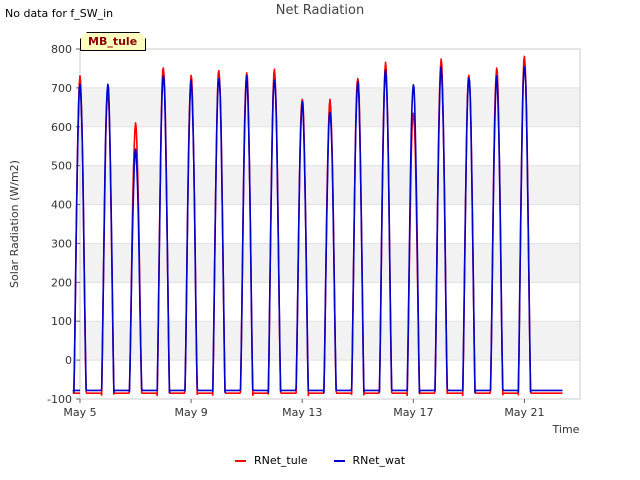 This screenshot has width=640, height=480. What do you see at coordinates (113, 41) in the screenshot?
I see `site-badge: MB_tule` at bounding box center [113, 41].